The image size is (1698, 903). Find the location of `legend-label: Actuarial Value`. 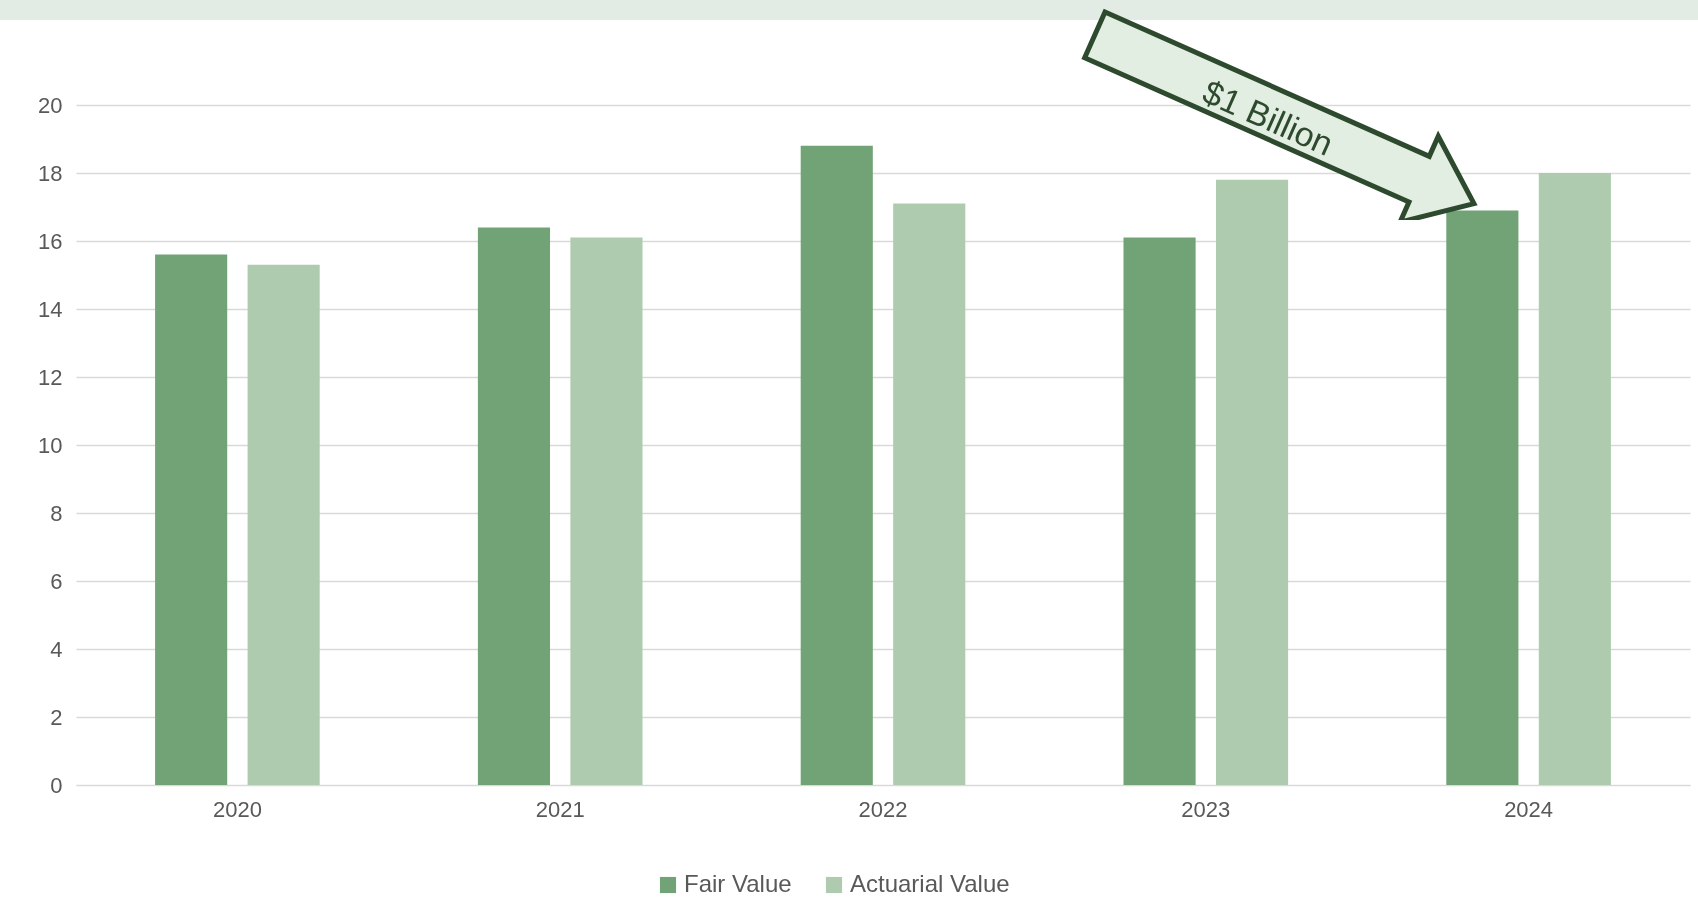

legend-label: Actuarial Value is located at coordinates (930, 883).